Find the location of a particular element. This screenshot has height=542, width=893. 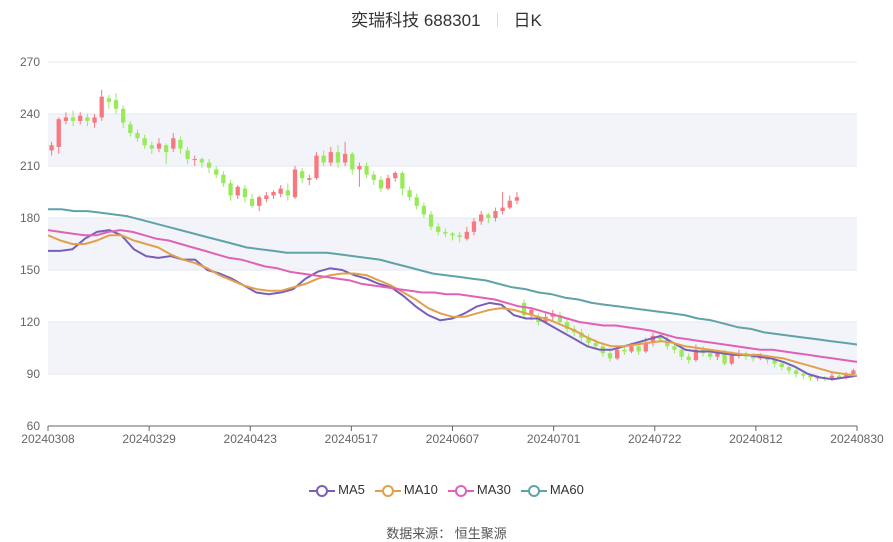

y-tick-label: 60 is located at coordinates (34, 426).